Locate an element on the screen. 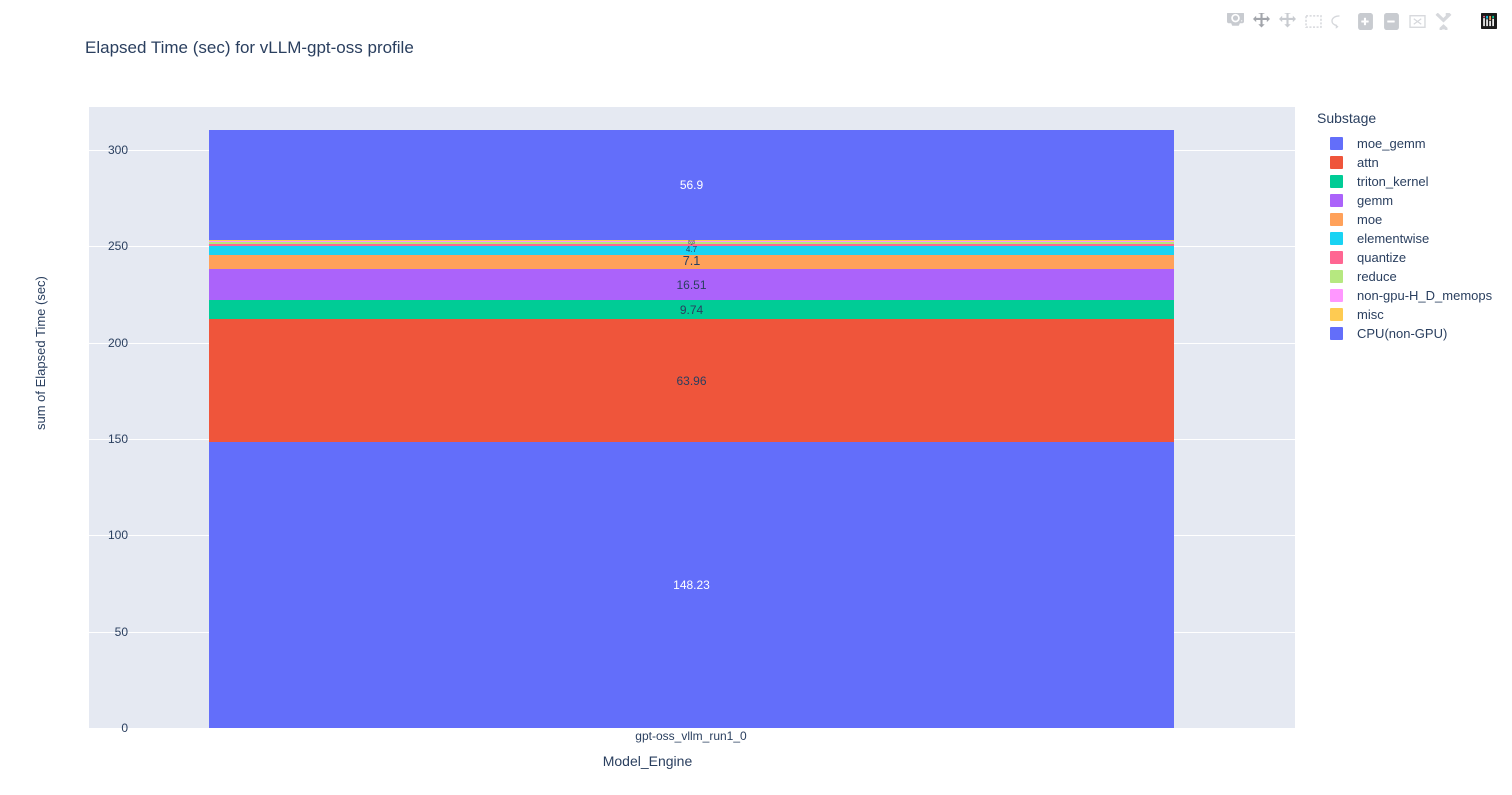 The image size is (1512, 795). legend-item-triton_kernel: triton_kernel is located at coordinates (1412, 181).